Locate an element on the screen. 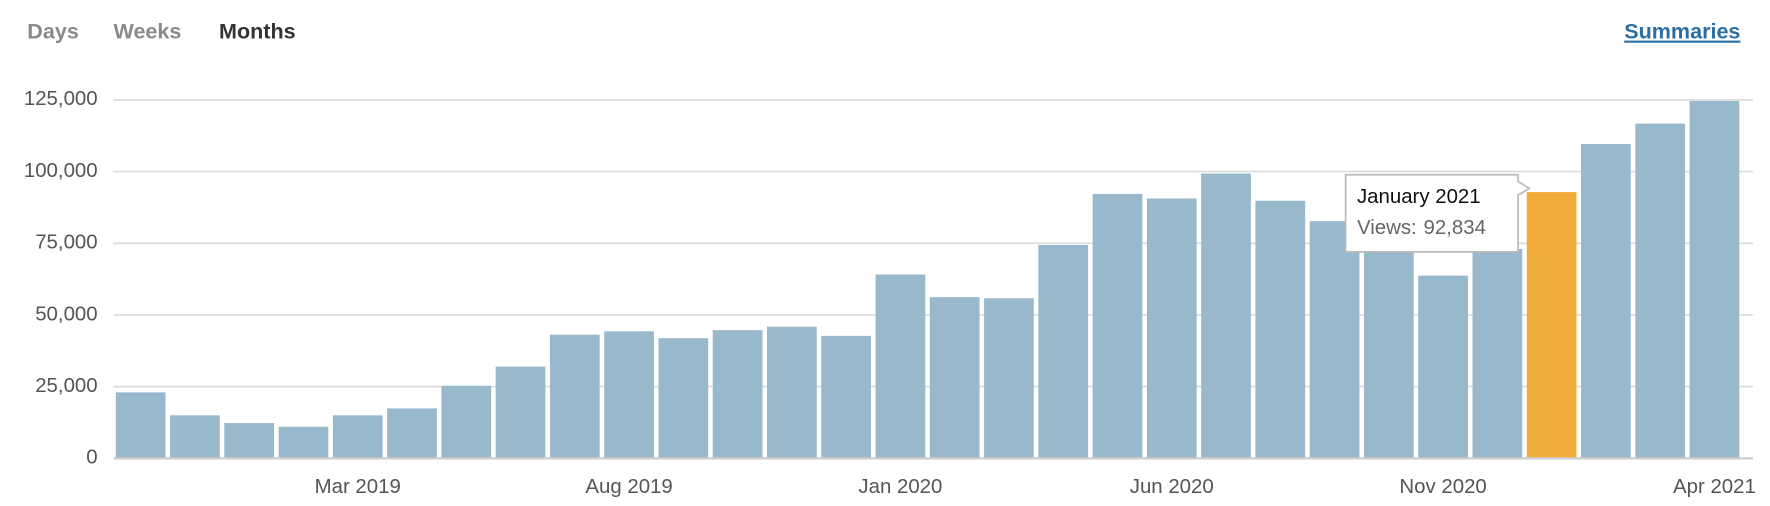  y-tick-label: 50,000 is located at coordinates (66, 314).